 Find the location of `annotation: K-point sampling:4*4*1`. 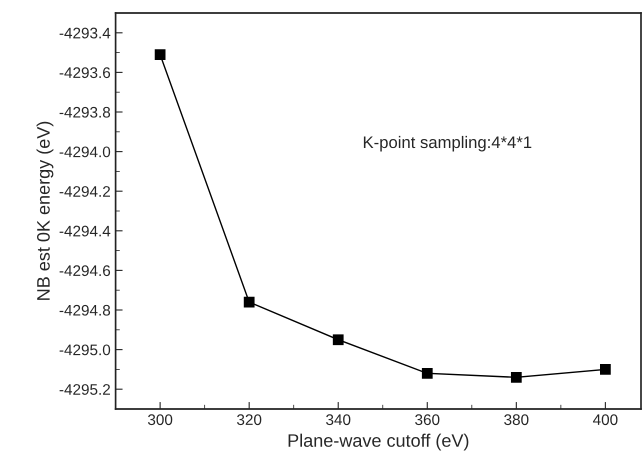

annotation: K-point sampling:4*4*1 is located at coordinates (448, 144).